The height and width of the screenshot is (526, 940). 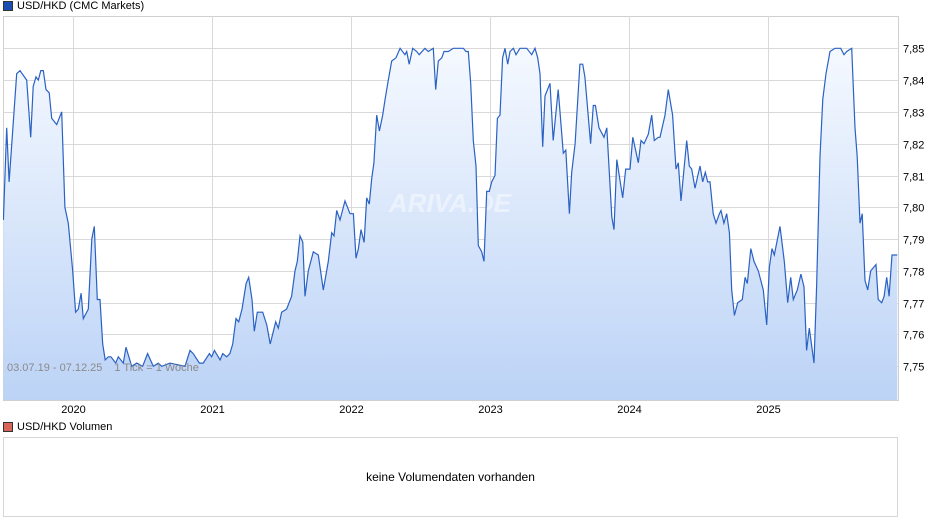 What do you see at coordinates (212, 410) in the screenshot?
I see `x-tick-label: 2021` at bounding box center [212, 410].